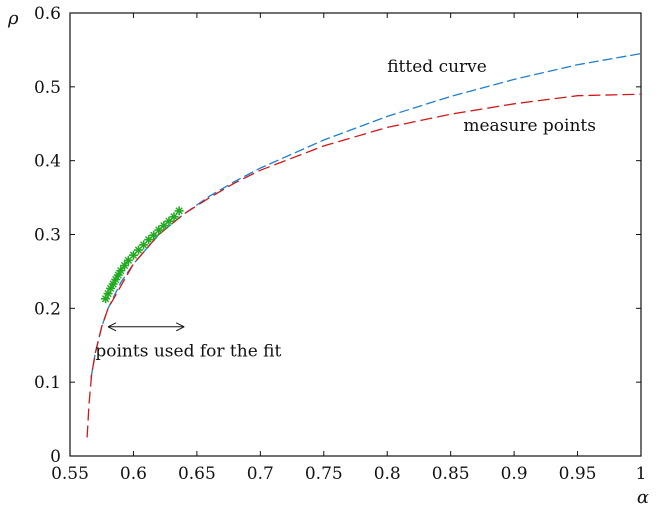 The height and width of the screenshot is (514, 664). I want to click on series-points-used-for-the-fit, so click(142, 255).